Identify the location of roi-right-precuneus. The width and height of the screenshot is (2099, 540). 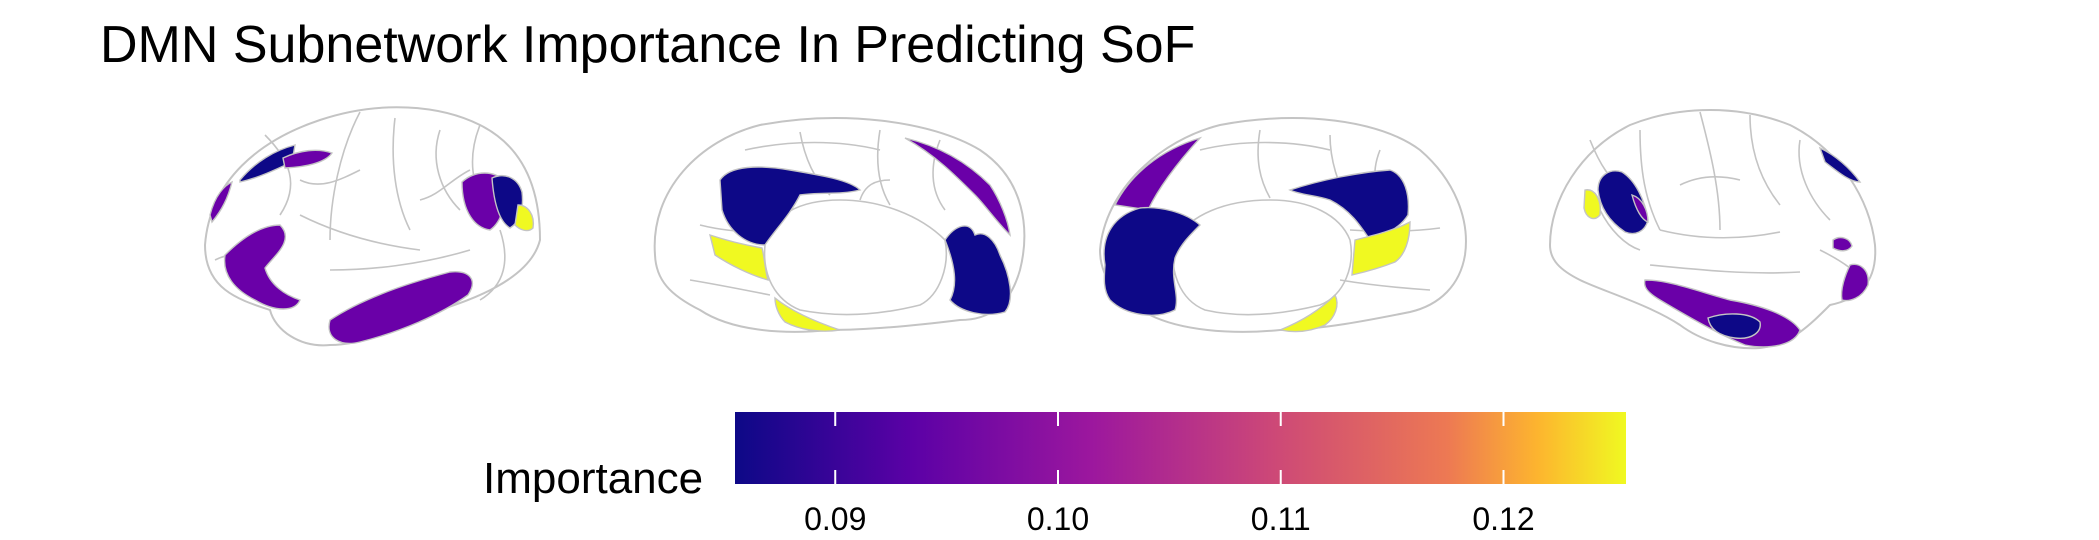
(1152, 261).